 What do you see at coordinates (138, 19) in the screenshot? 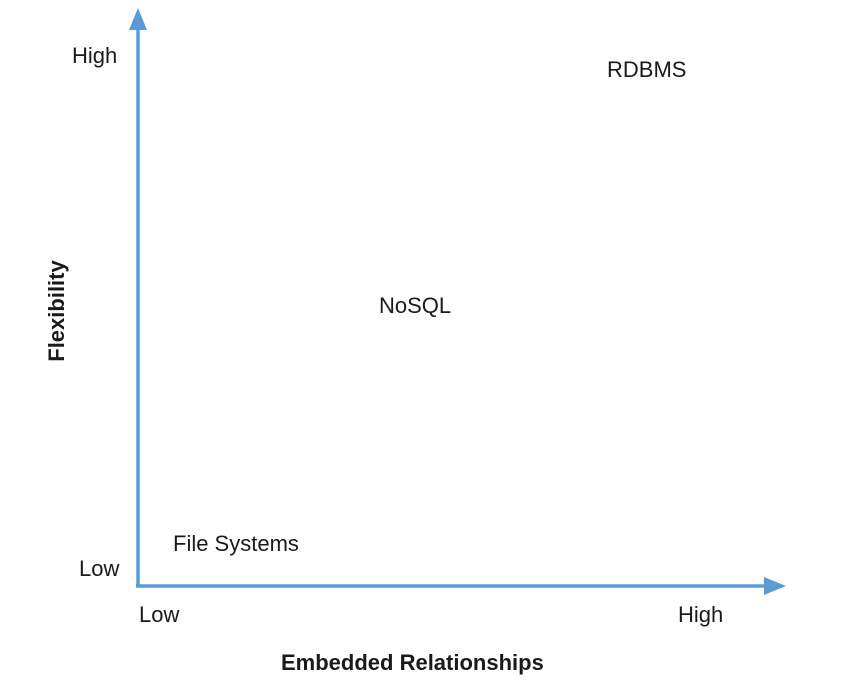
I see `y-axis-arrowhead` at bounding box center [138, 19].